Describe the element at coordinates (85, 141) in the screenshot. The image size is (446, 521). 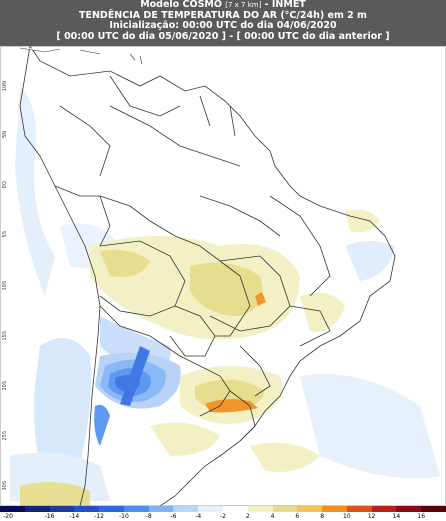
I see `border-colombia` at that location.